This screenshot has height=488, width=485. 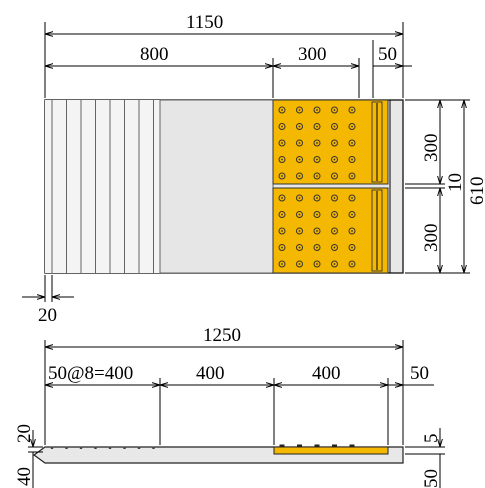 I want to click on section-tile-bumps, so click(x=317, y=446).